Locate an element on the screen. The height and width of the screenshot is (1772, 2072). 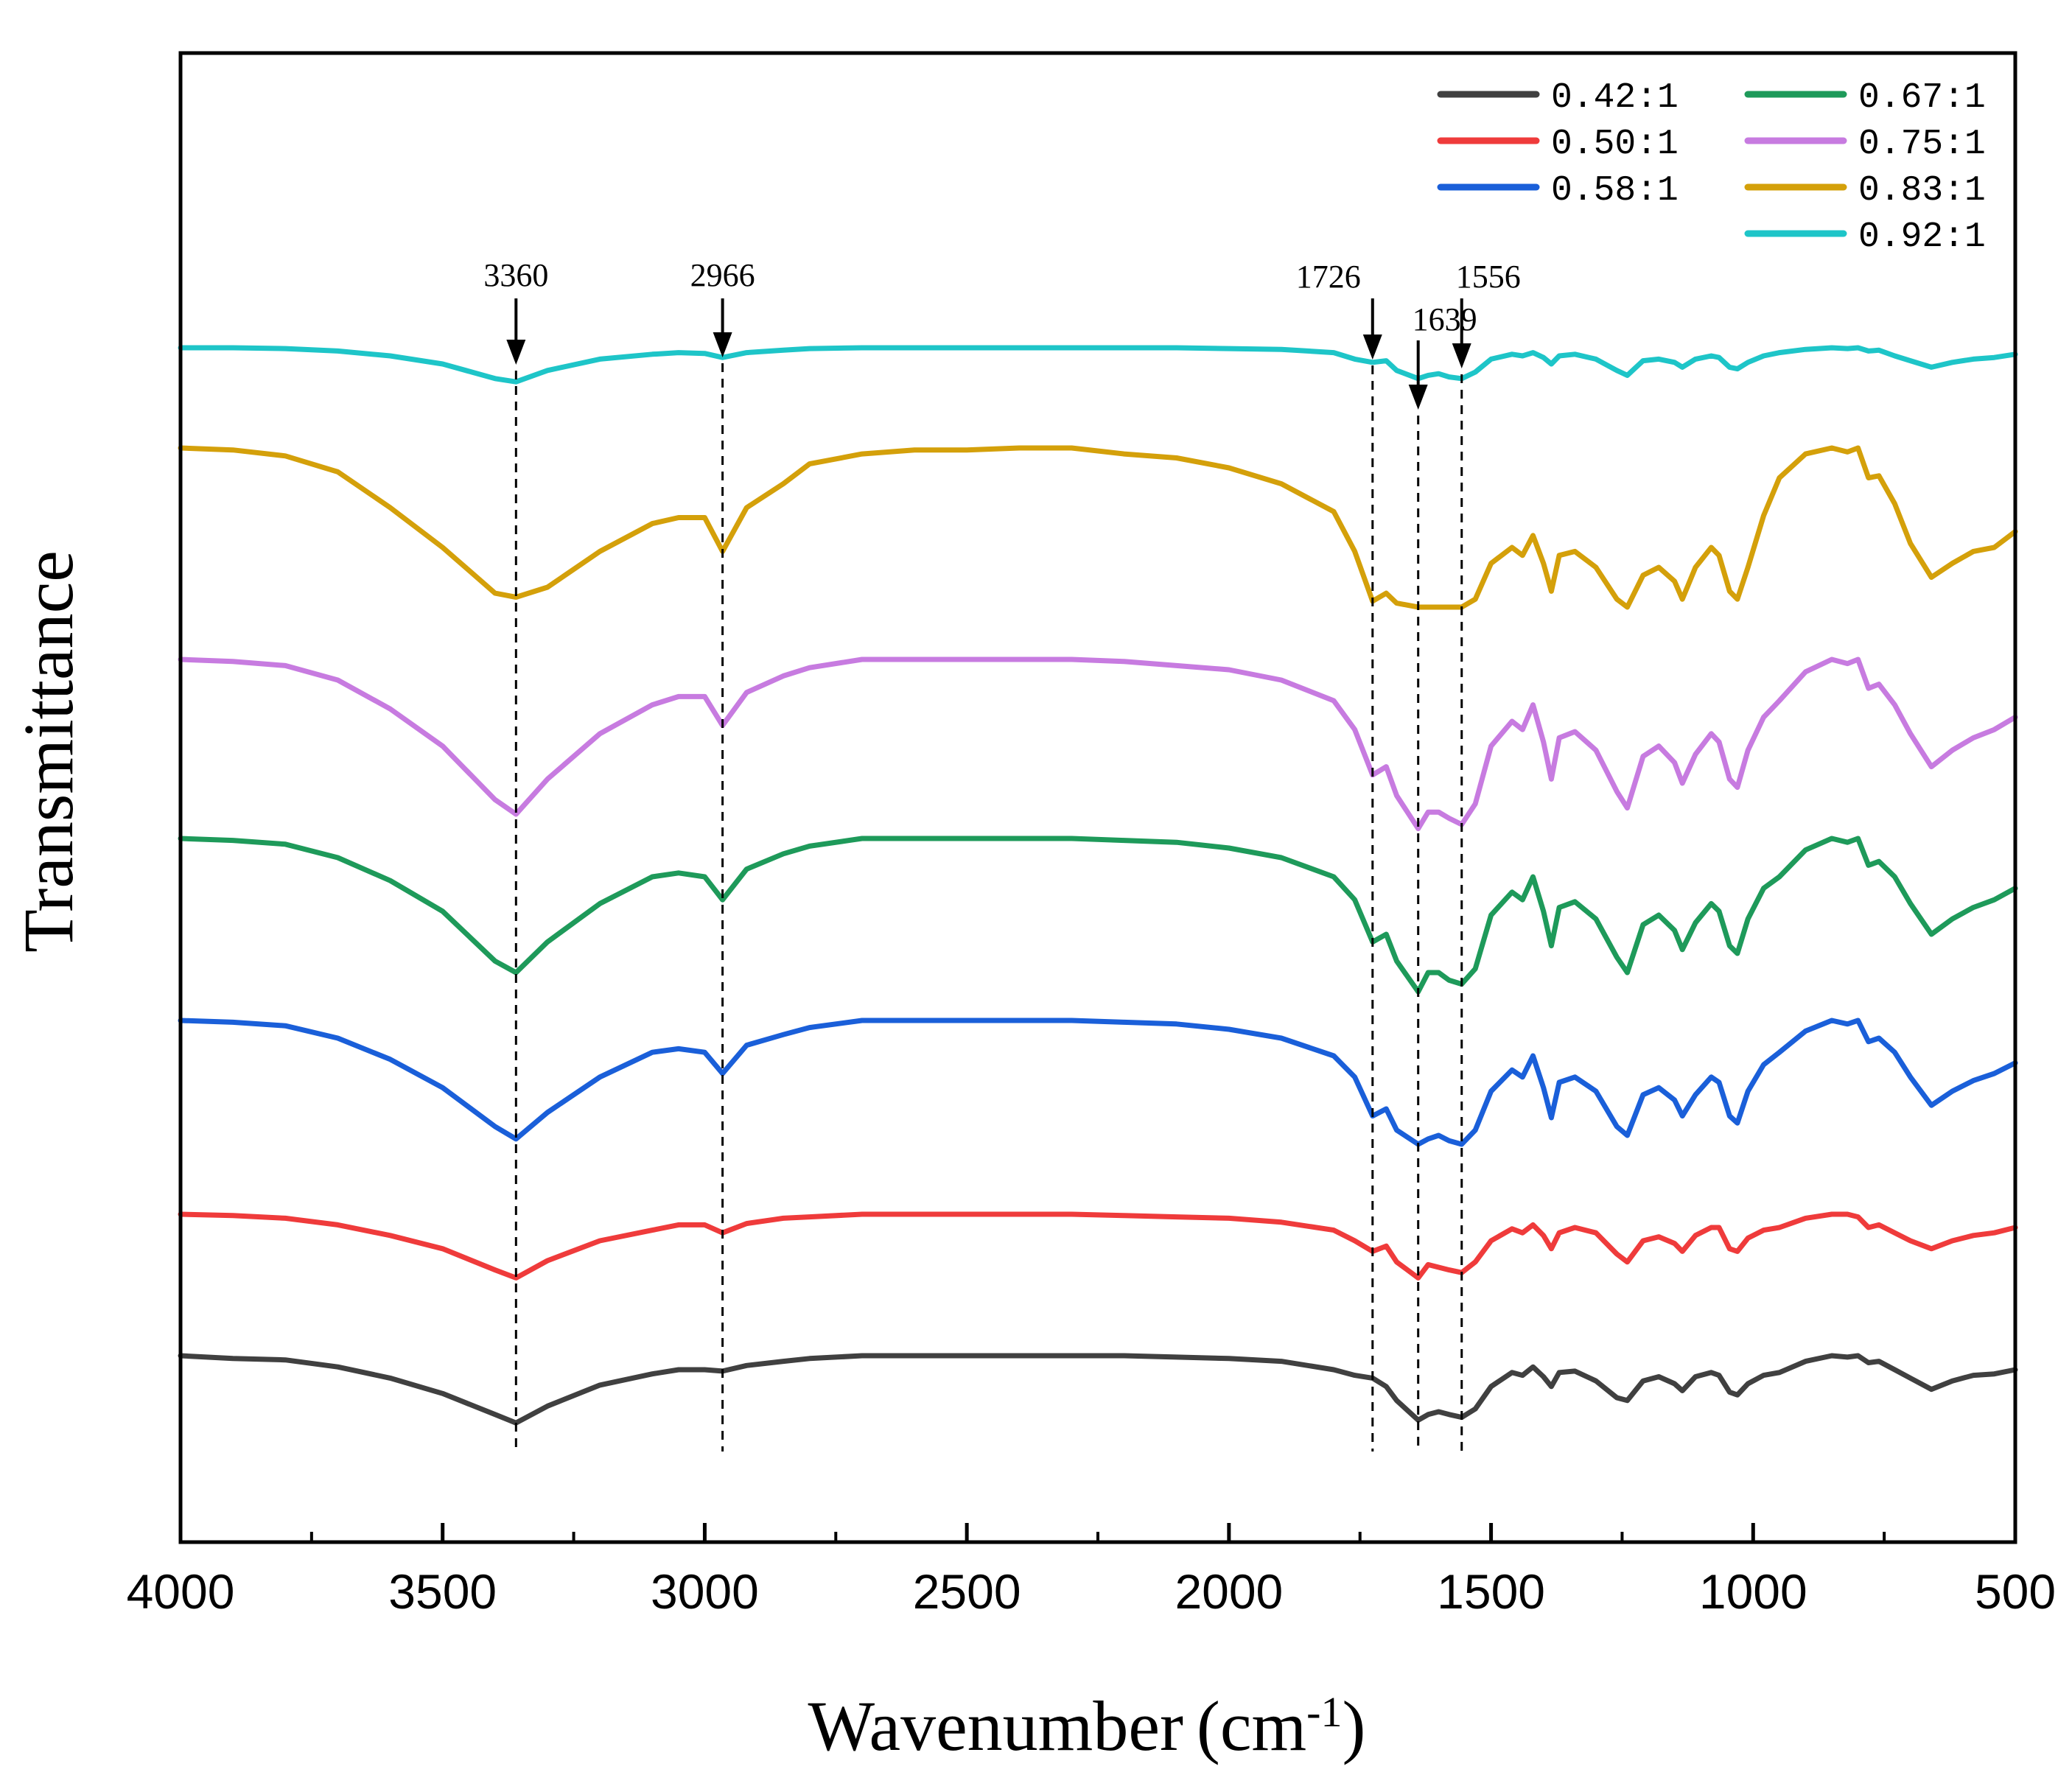
x-axis-unit-base: cm is located at coordinates (1263, 1726).